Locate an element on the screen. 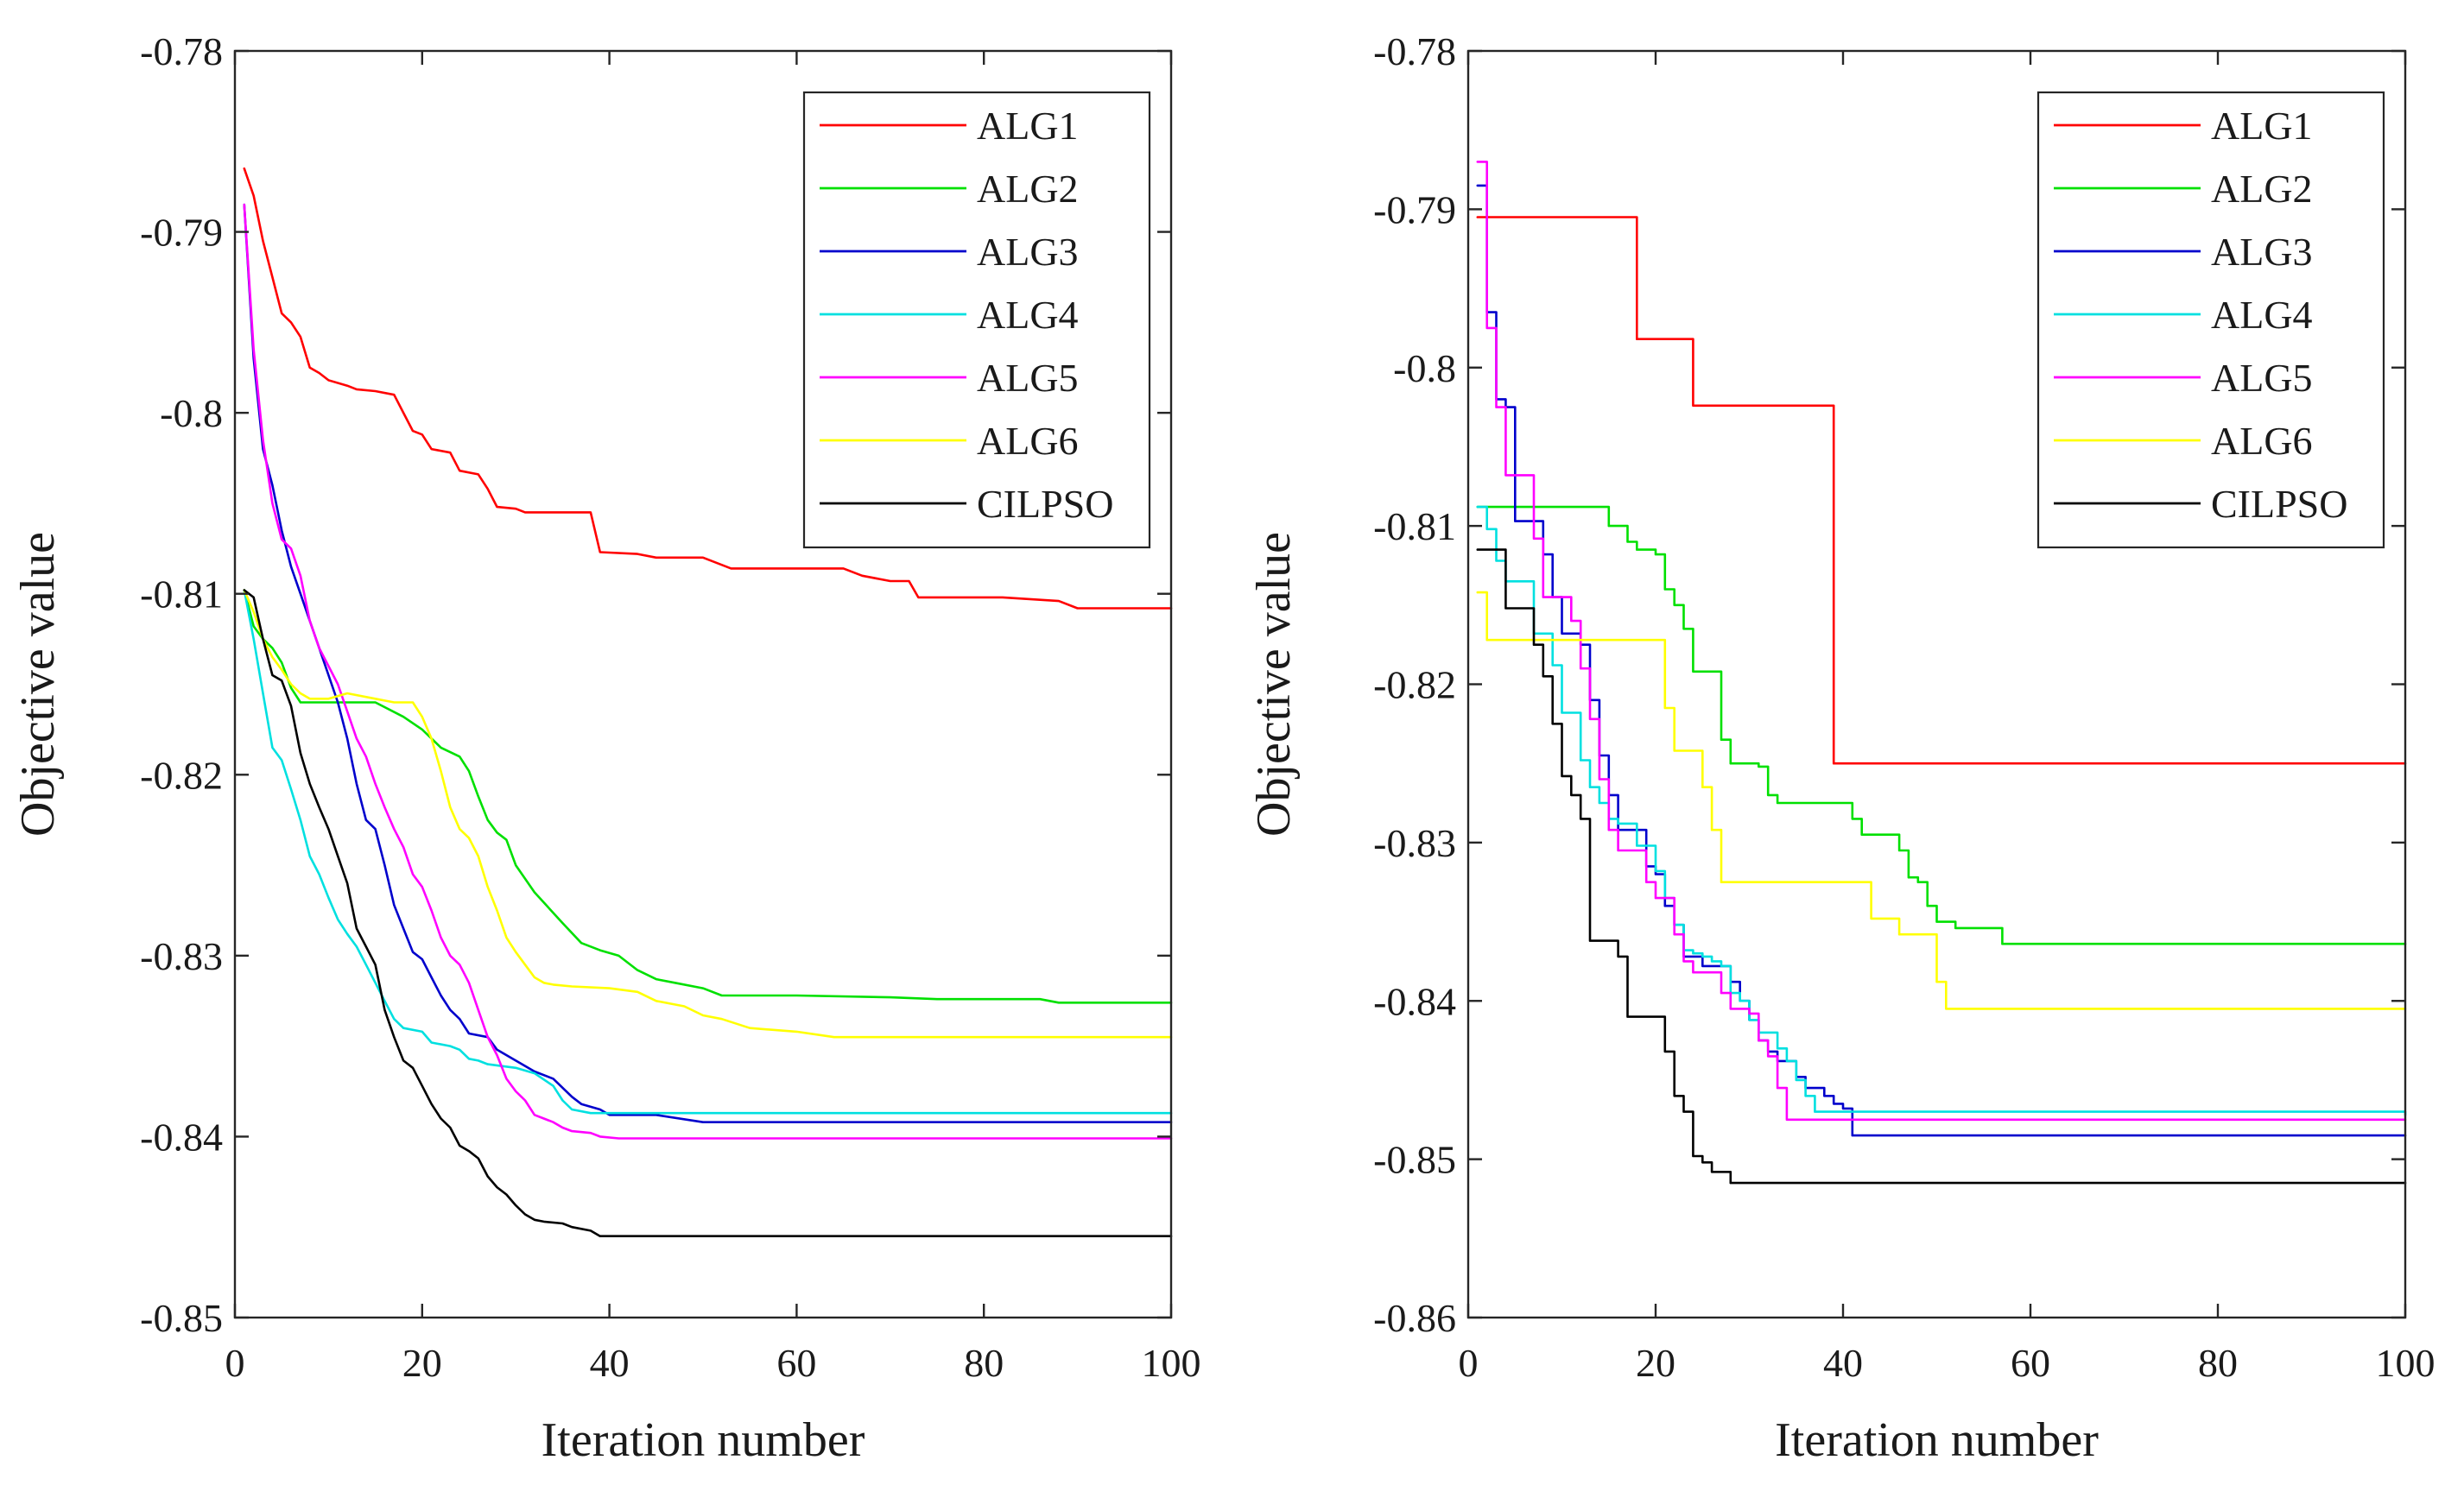  series-line-alg4 is located at coordinates (708, 852).